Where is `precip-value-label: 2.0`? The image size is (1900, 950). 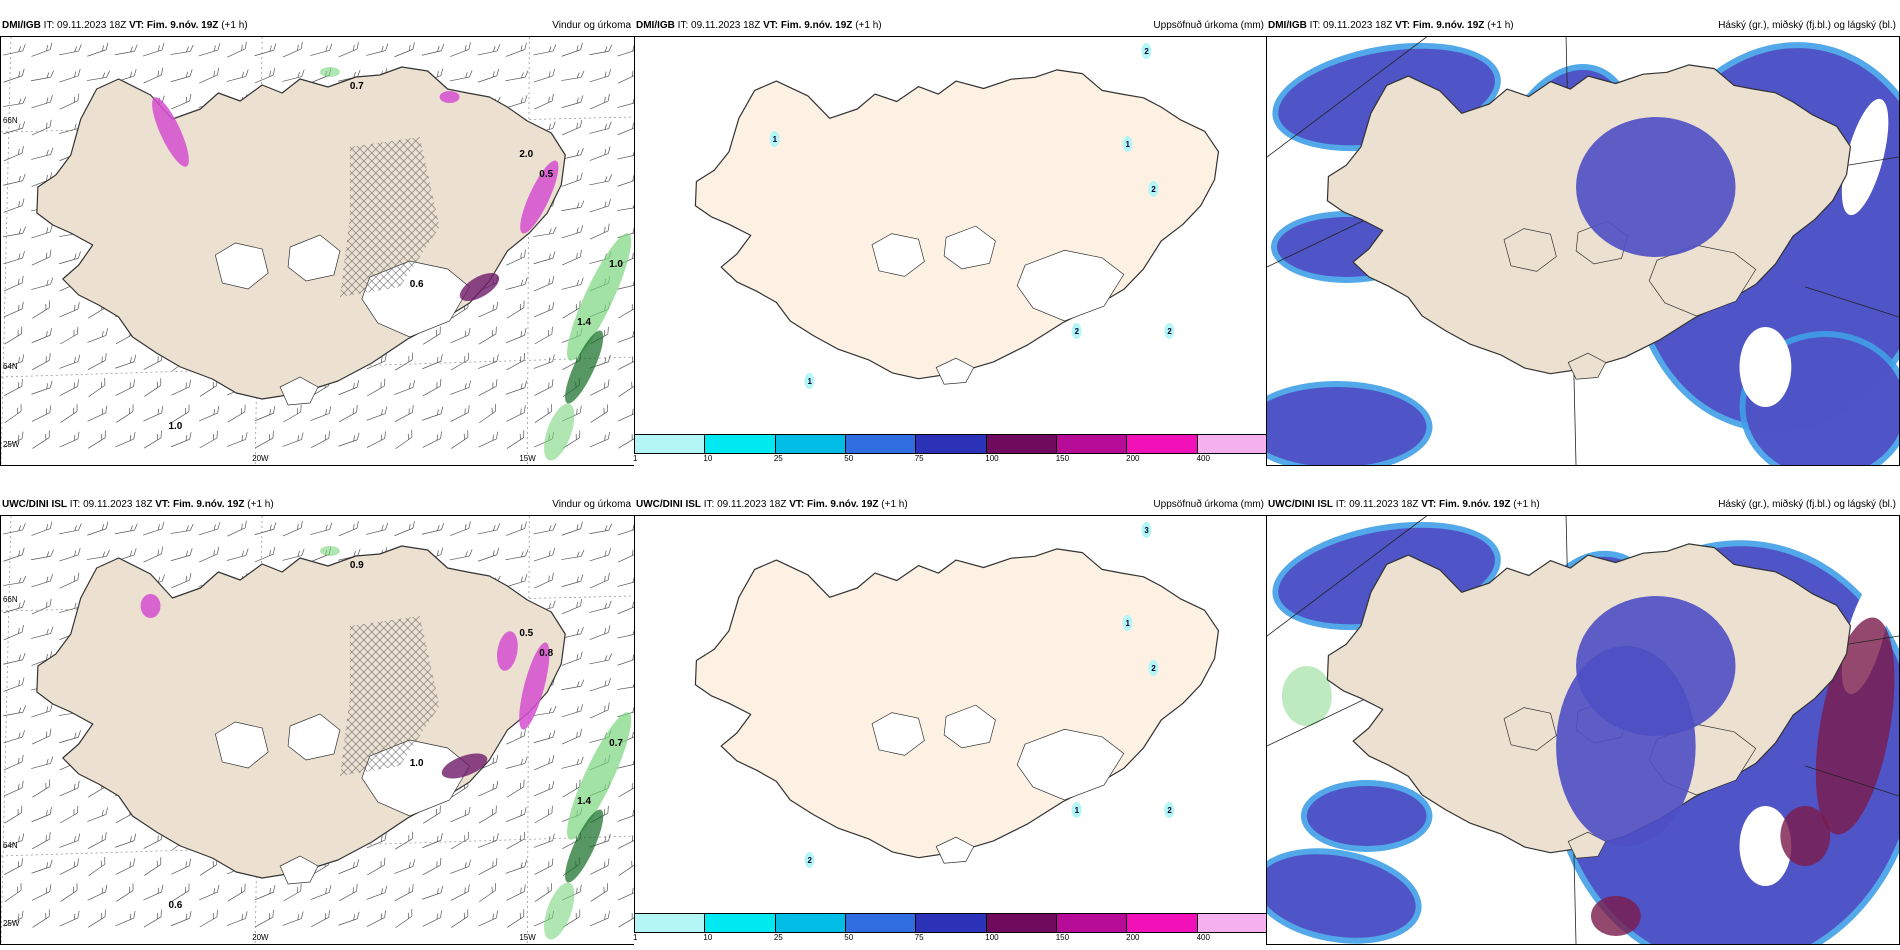
precip-value-label: 2.0 is located at coordinates (526, 154).